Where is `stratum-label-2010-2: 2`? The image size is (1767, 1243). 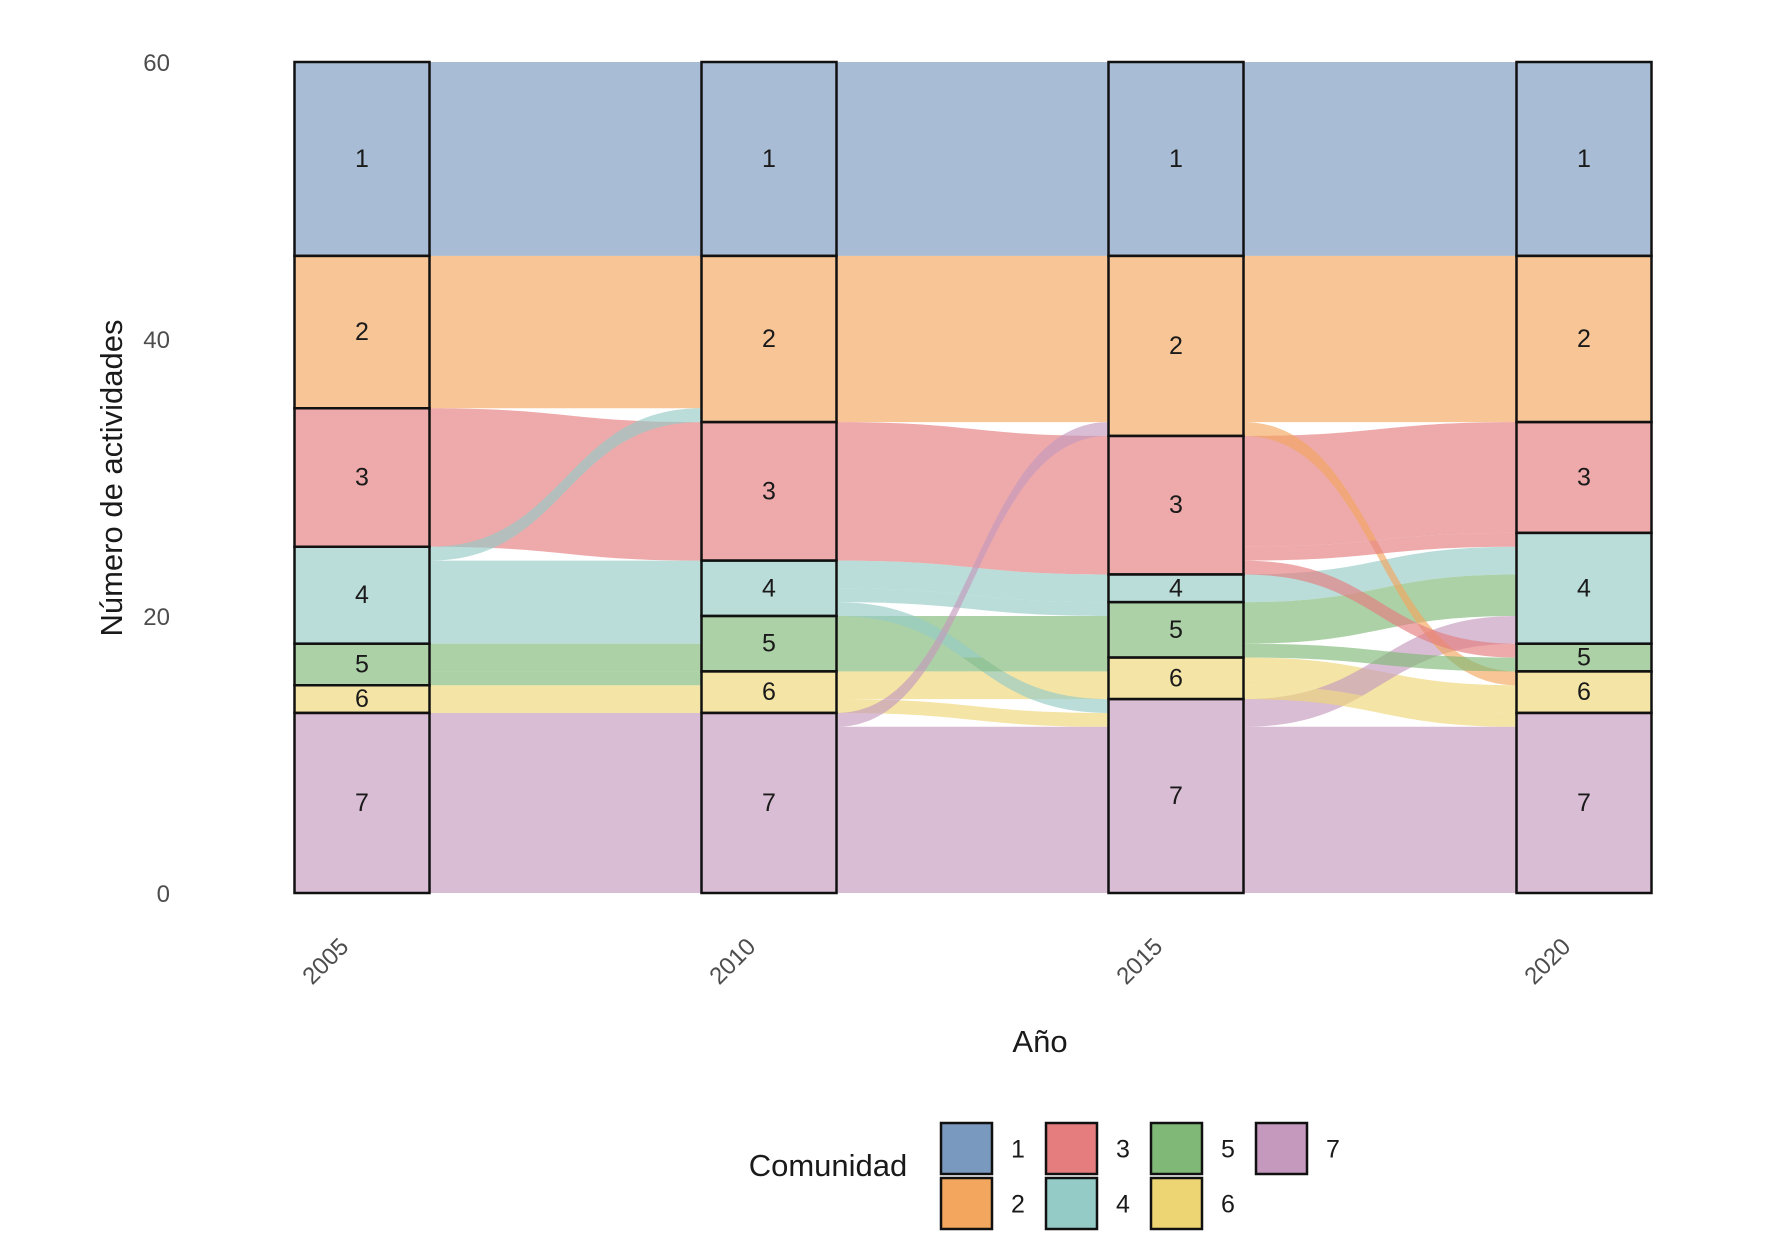
stratum-label-2010-2: 2 is located at coordinates (769, 339).